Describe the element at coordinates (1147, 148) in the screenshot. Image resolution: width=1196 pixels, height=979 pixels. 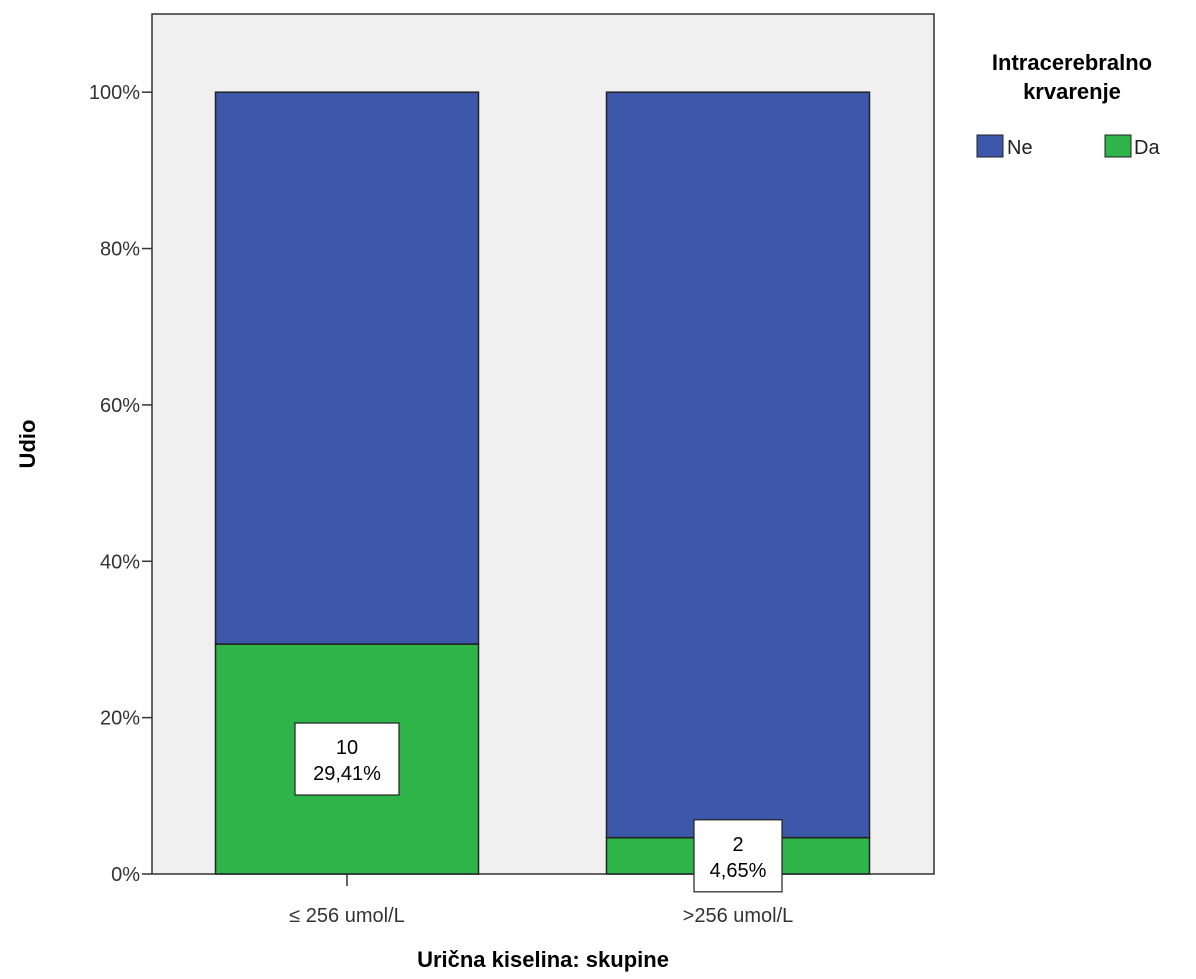
I see `legend-label-da: Da` at that location.